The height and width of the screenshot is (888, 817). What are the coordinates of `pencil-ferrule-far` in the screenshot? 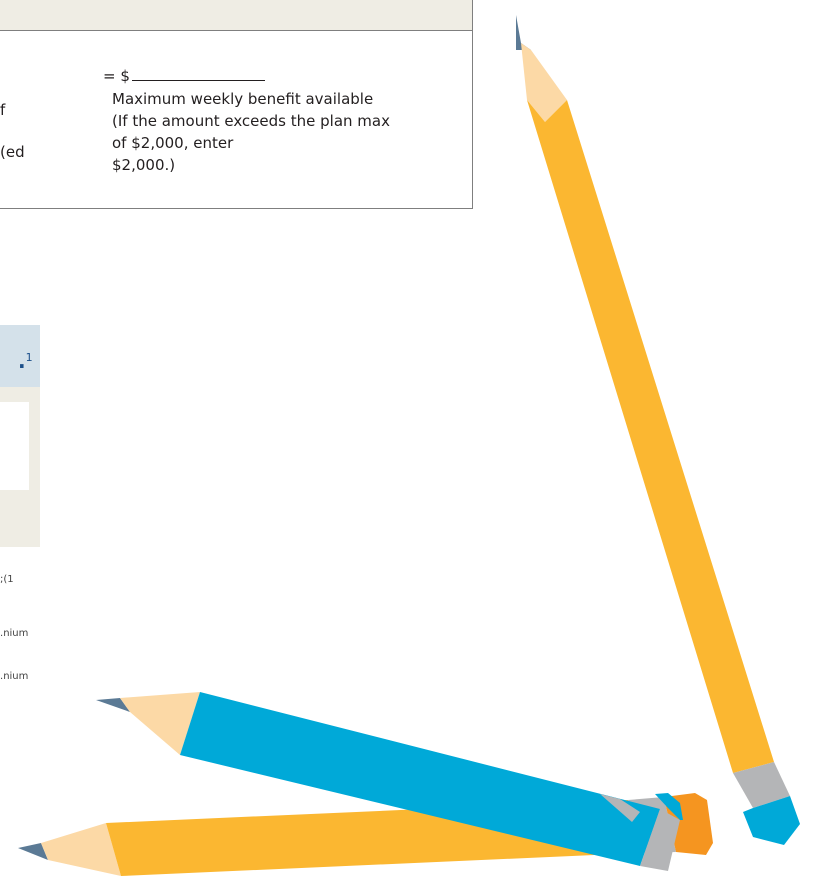 It's located at (620, 808).